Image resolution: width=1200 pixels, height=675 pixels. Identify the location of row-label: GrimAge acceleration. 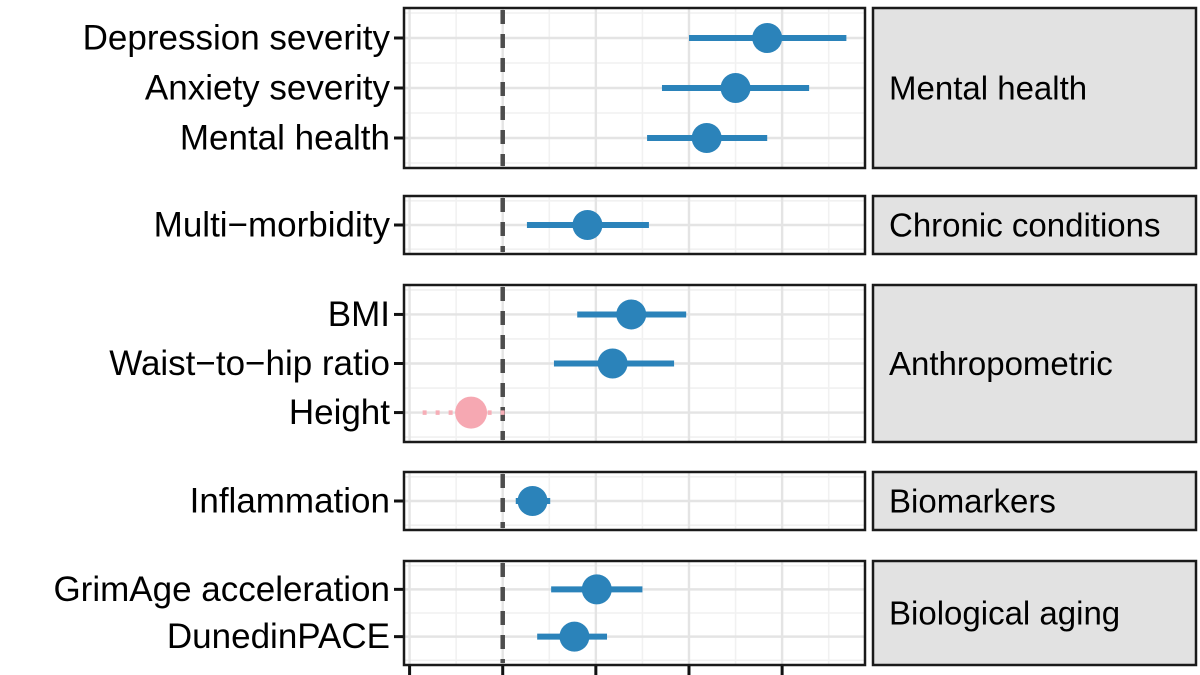
(221, 589).